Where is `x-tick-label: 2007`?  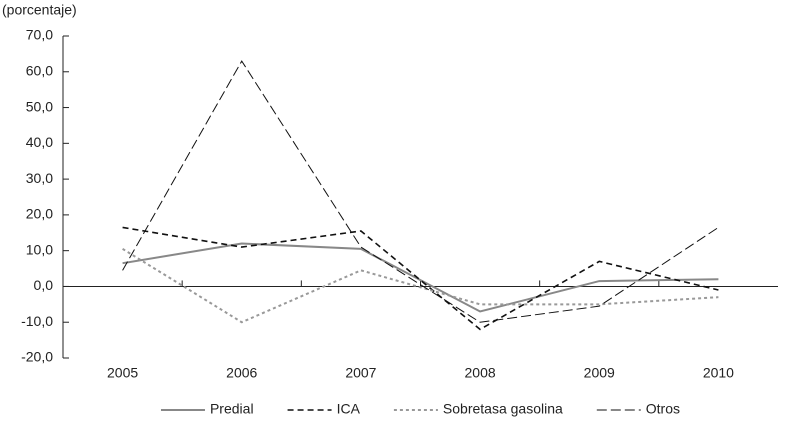
x-tick-label: 2007 is located at coordinates (360, 373).